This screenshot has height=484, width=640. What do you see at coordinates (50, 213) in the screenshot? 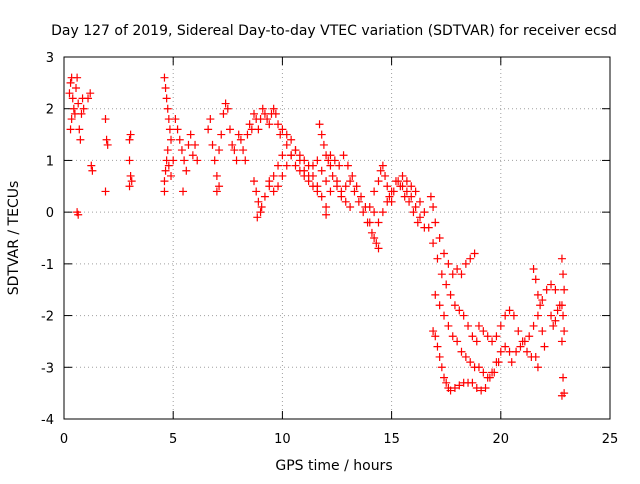
I see `y-tick-label: 0` at bounding box center [50, 213].